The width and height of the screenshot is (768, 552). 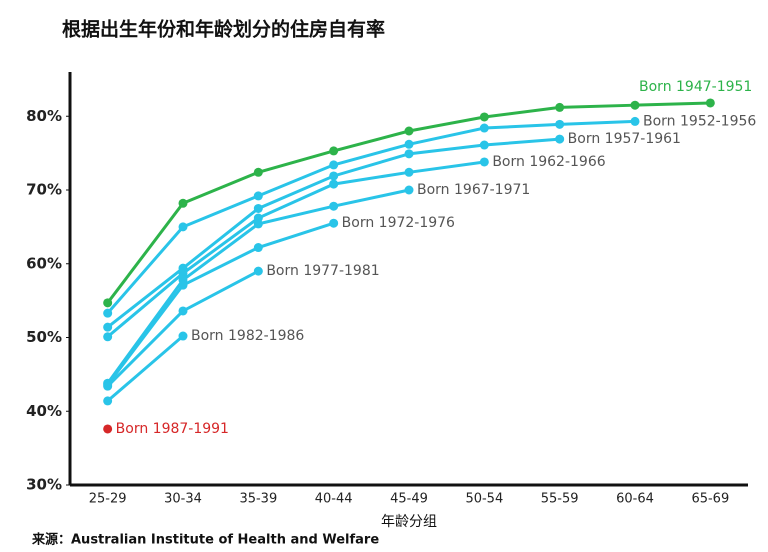 What do you see at coordinates (695, 87) in the screenshot?
I see `series-label: Born 1947-1951` at bounding box center [695, 87].